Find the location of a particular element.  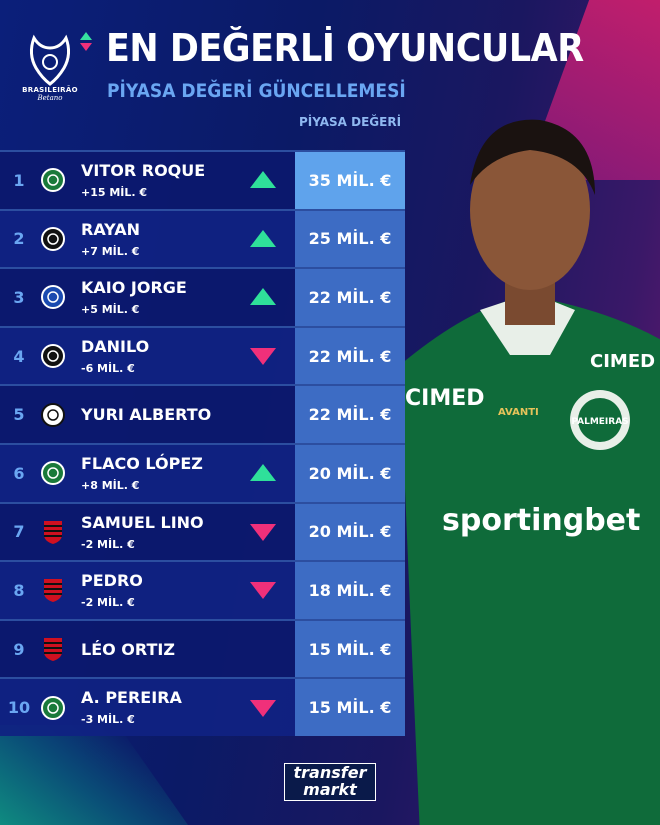

value-change: +15 MİL. € is located at coordinates (114, 192).